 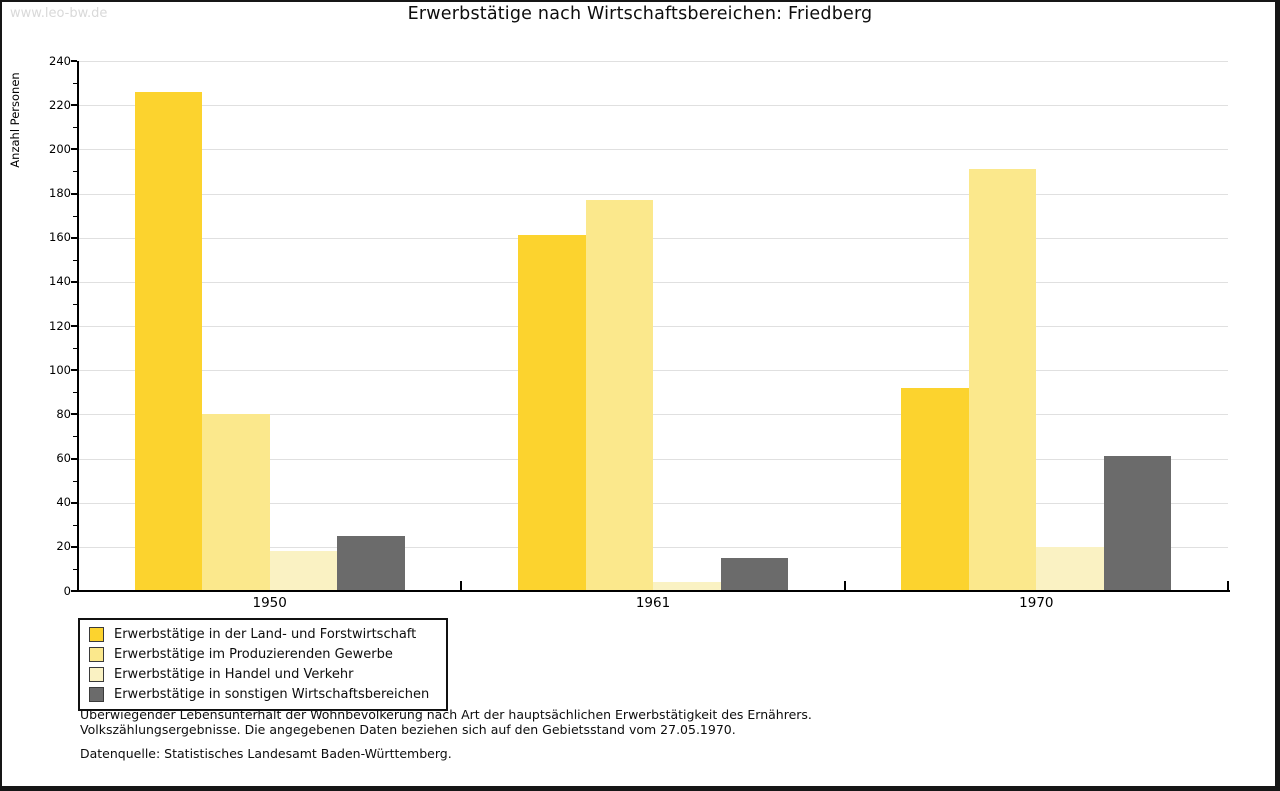 What do you see at coordinates (552, 413) in the screenshot?
I see `bar-series1-1961` at bounding box center [552, 413].